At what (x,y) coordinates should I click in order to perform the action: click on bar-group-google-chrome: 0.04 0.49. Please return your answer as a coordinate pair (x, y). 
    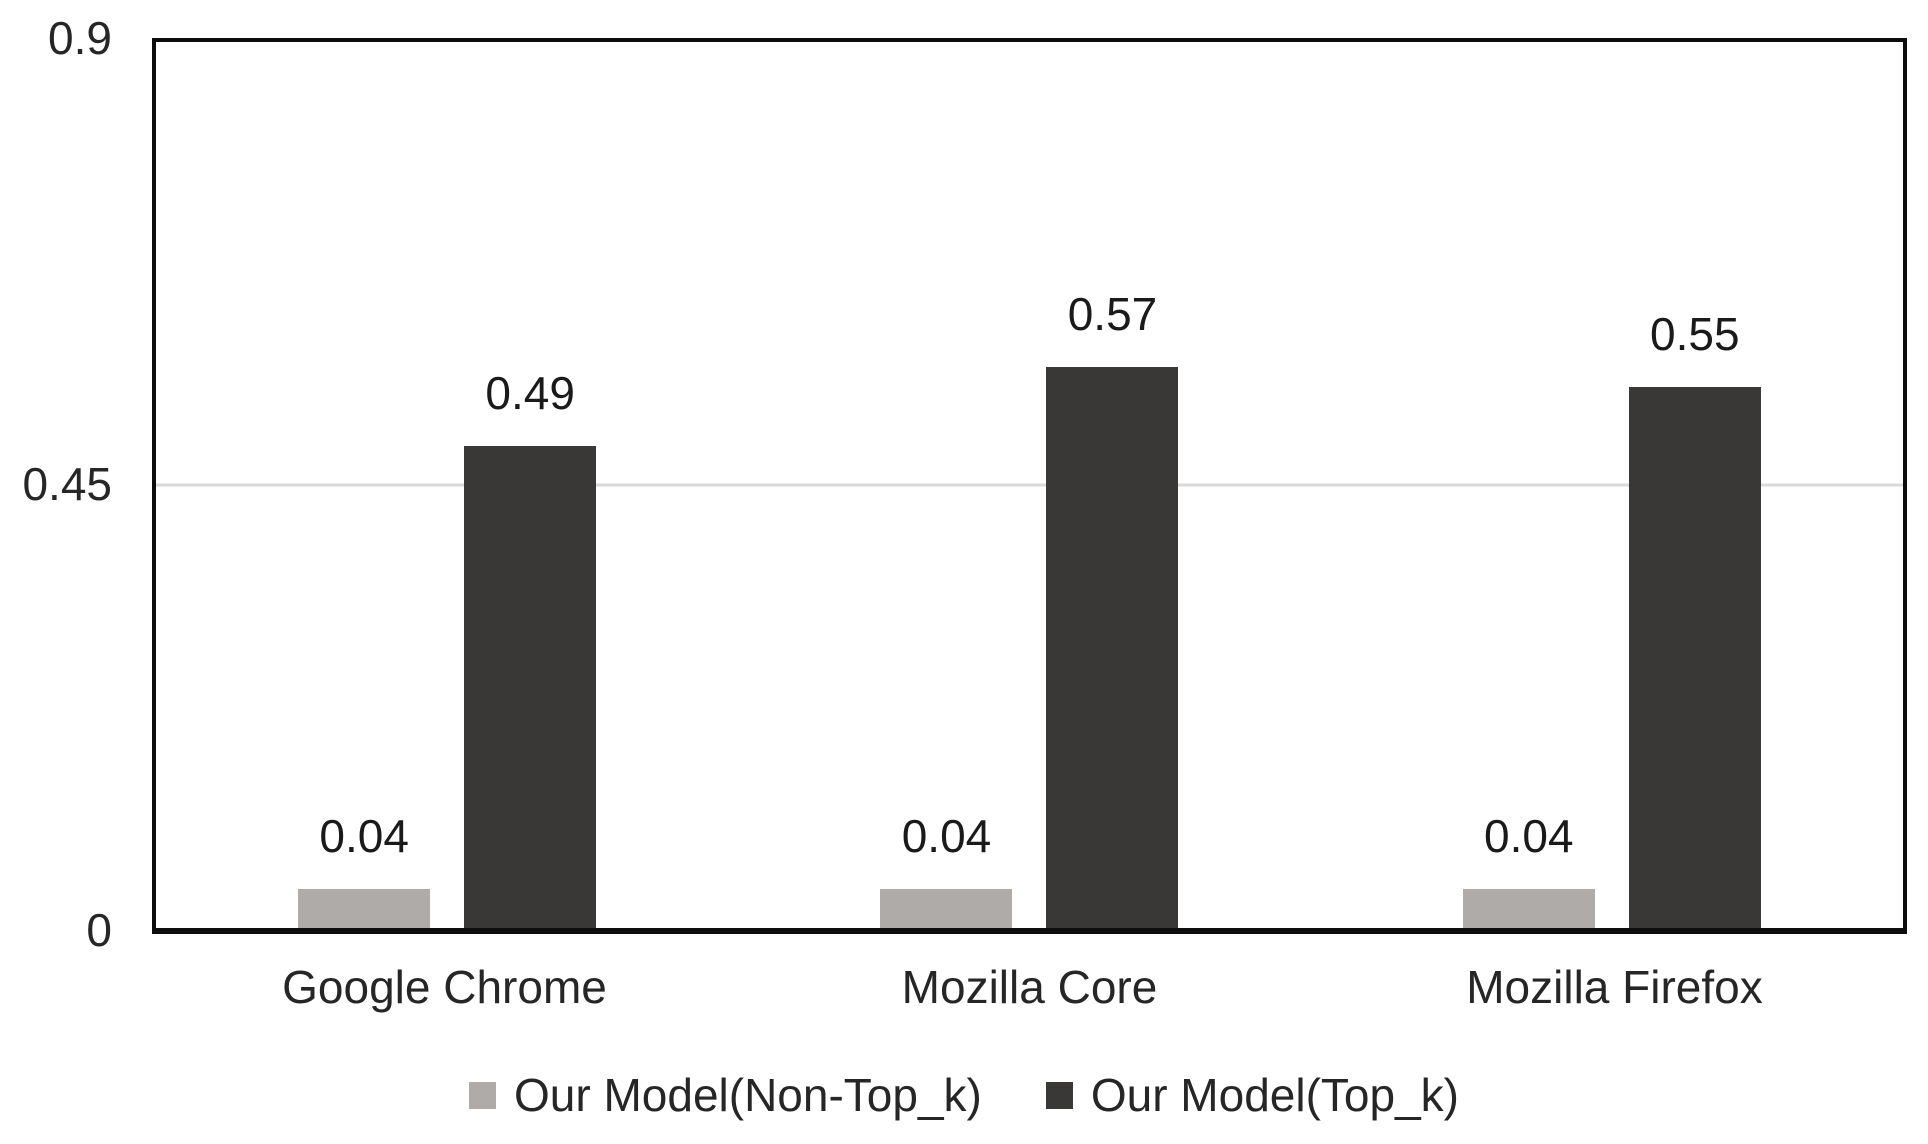
    Looking at the image, I should click on (447, 485).